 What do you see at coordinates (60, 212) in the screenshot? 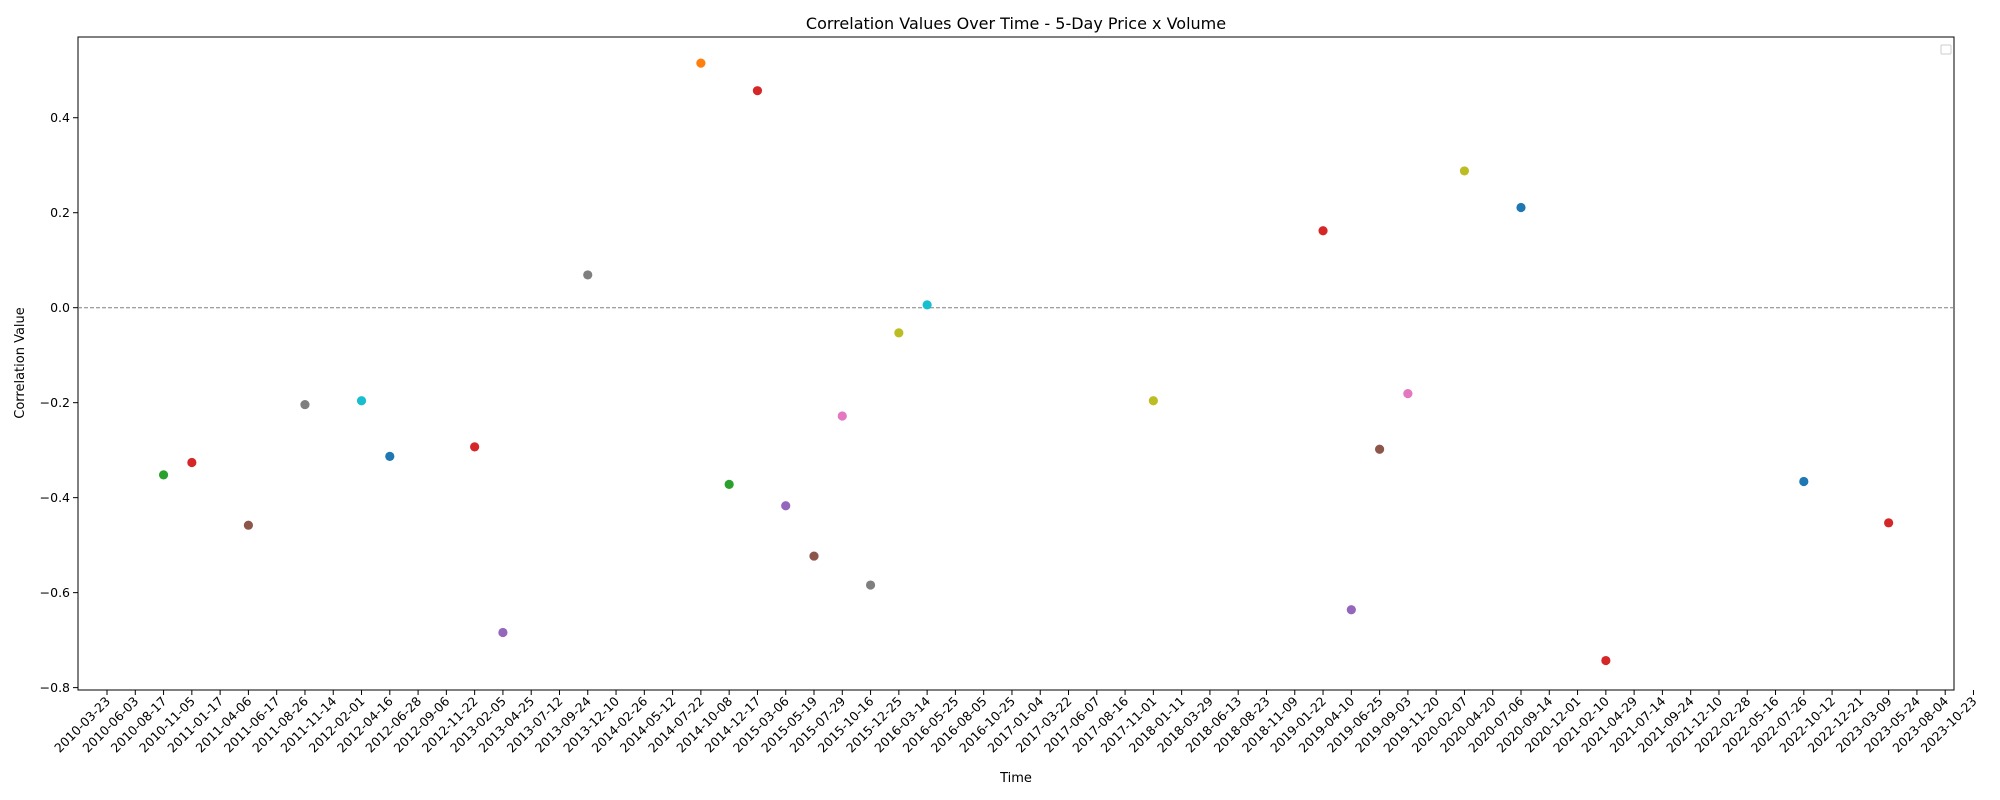
I see `y-tick-label: 0.2` at bounding box center [60, 212].